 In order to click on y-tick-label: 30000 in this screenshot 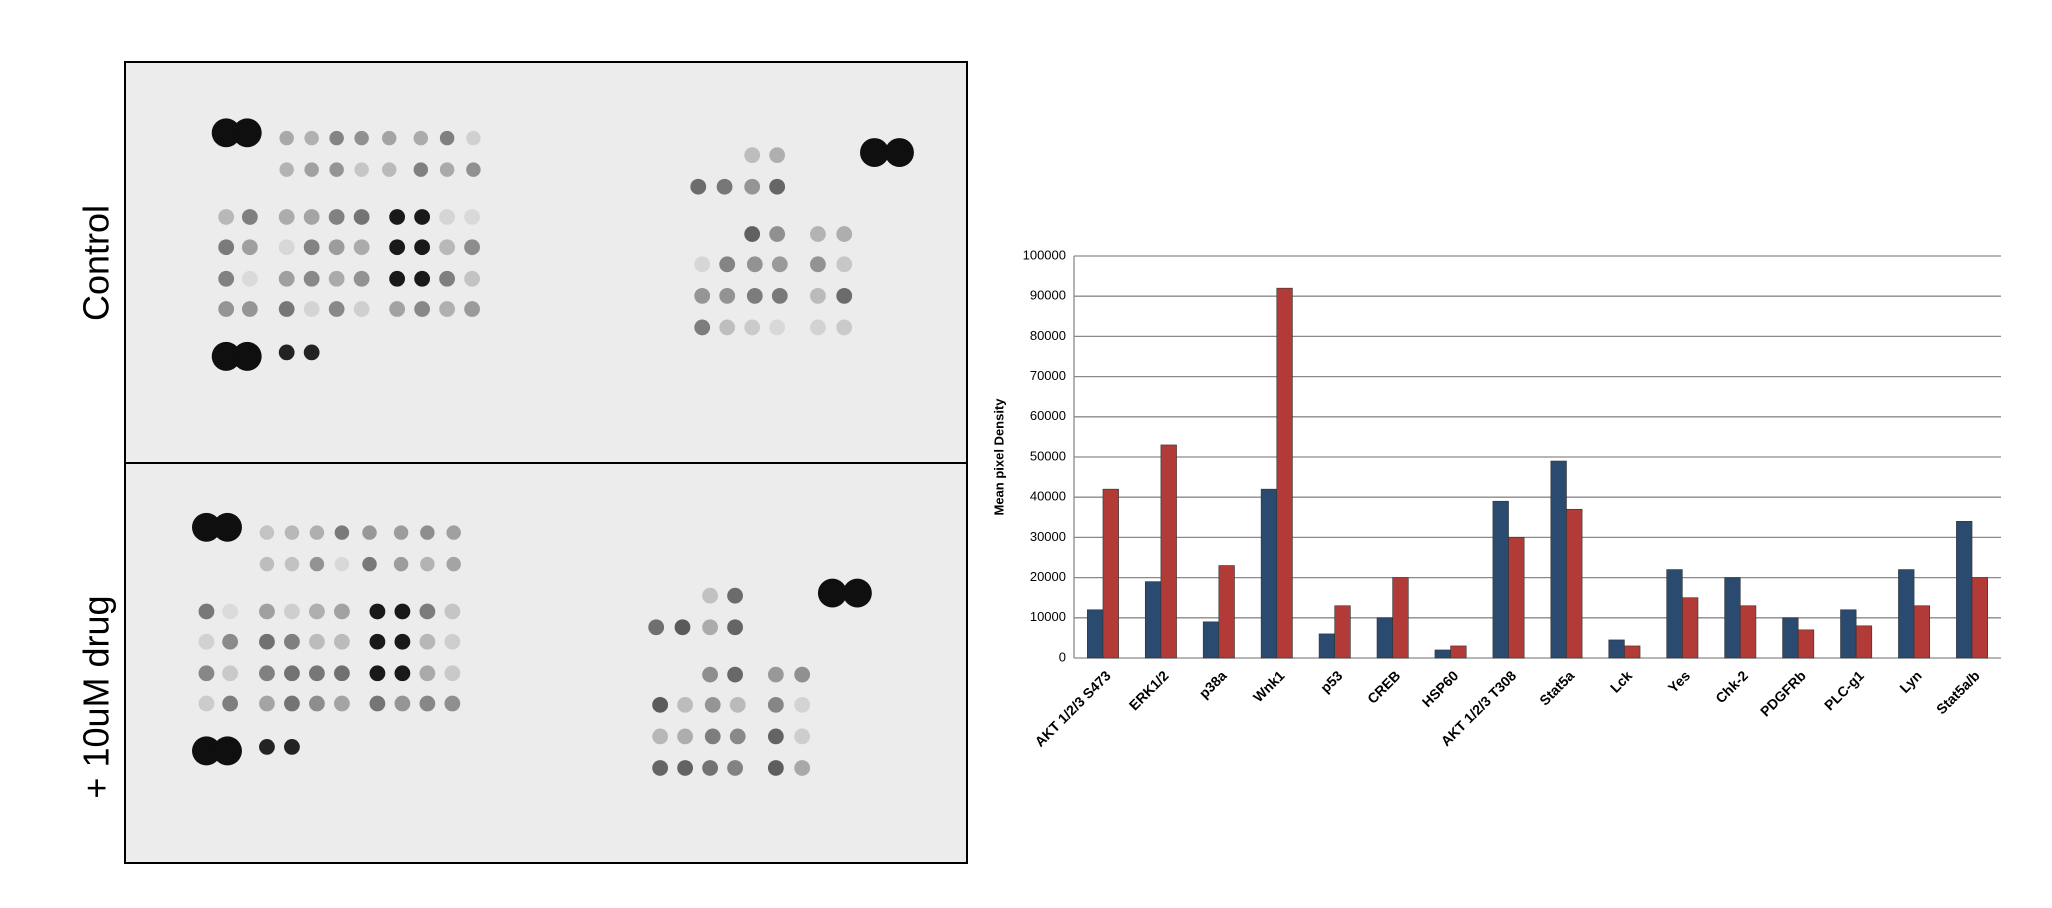, I will do `click(1048, 536)`.